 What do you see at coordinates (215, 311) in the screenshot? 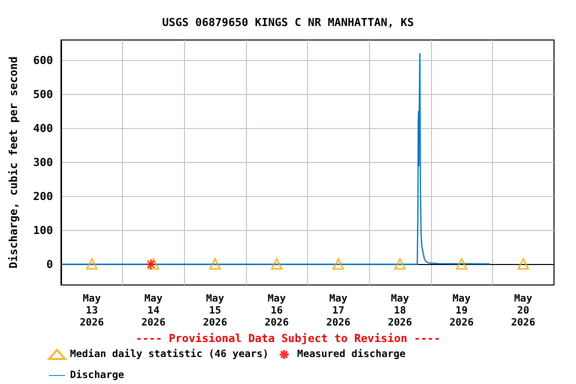
I see `x-tick-label: May 15 2026` at bounding box center [215, 311].